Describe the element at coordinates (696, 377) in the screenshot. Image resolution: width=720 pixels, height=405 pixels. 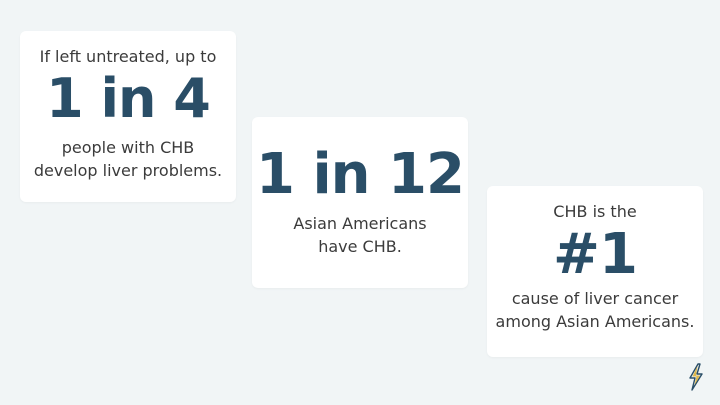
I see `lightning-bolt-icon` at that location.